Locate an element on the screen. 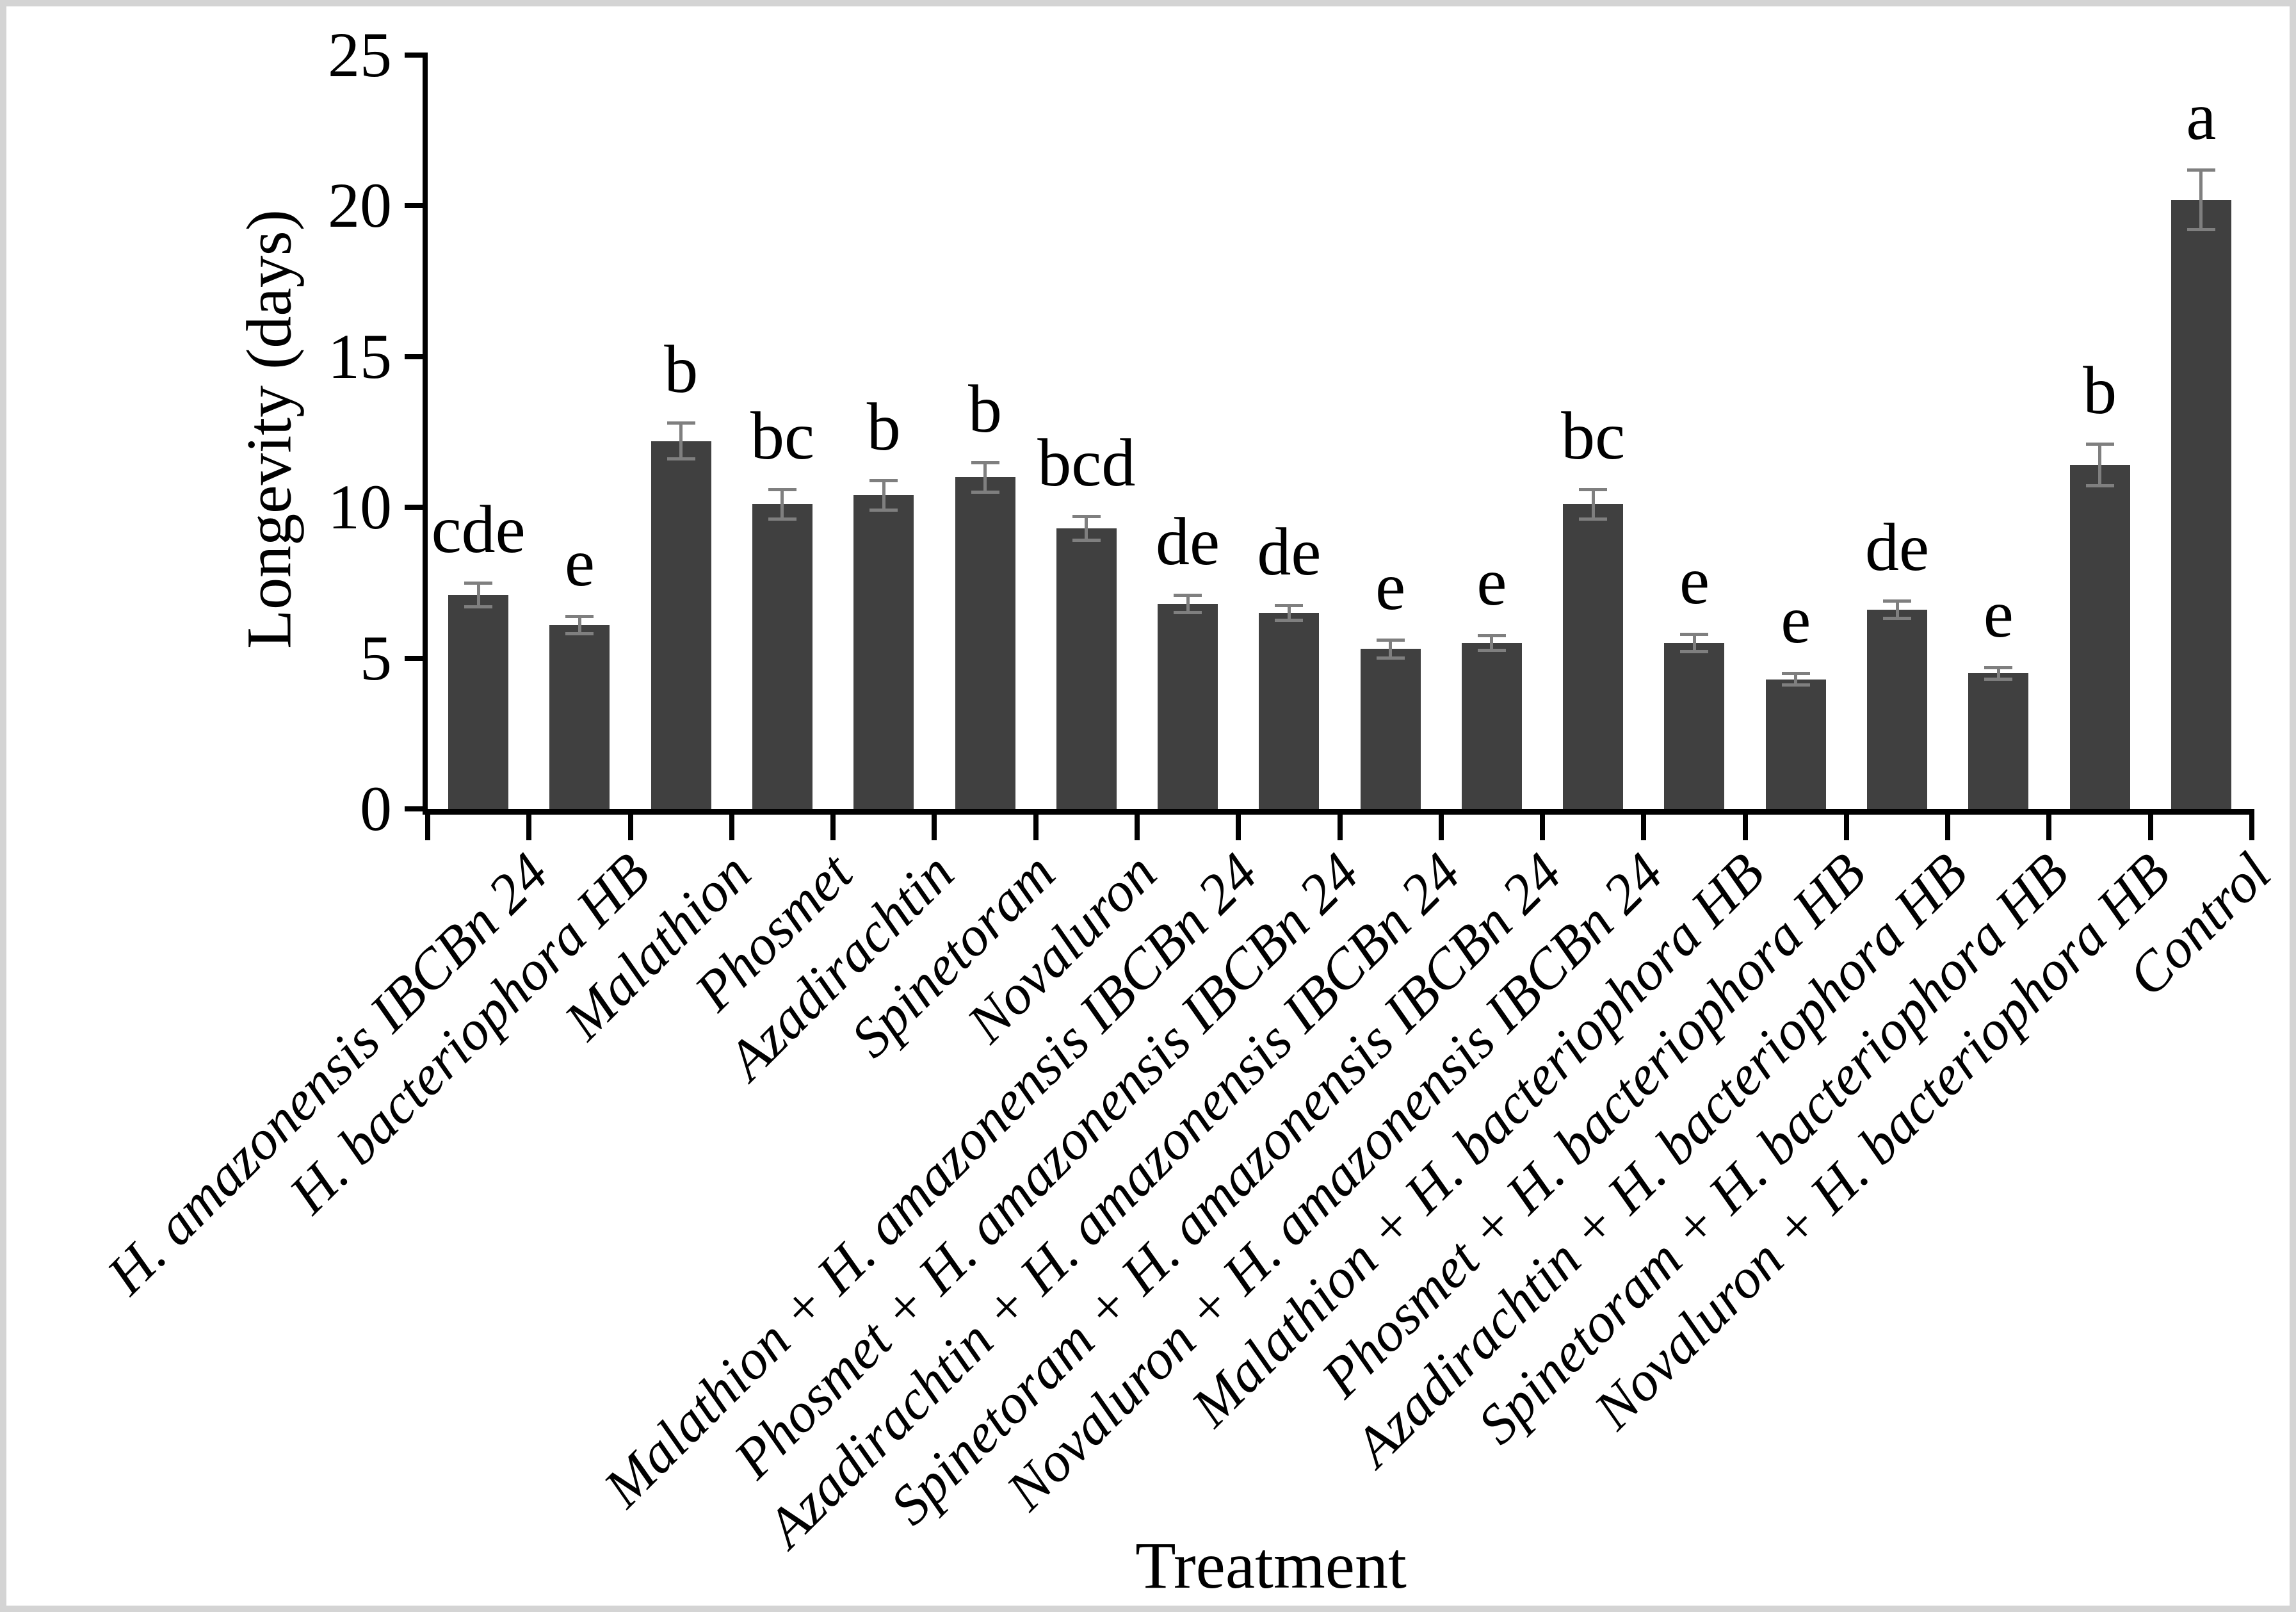  y-tick-label: 25 is located at coordinates (360, 54).